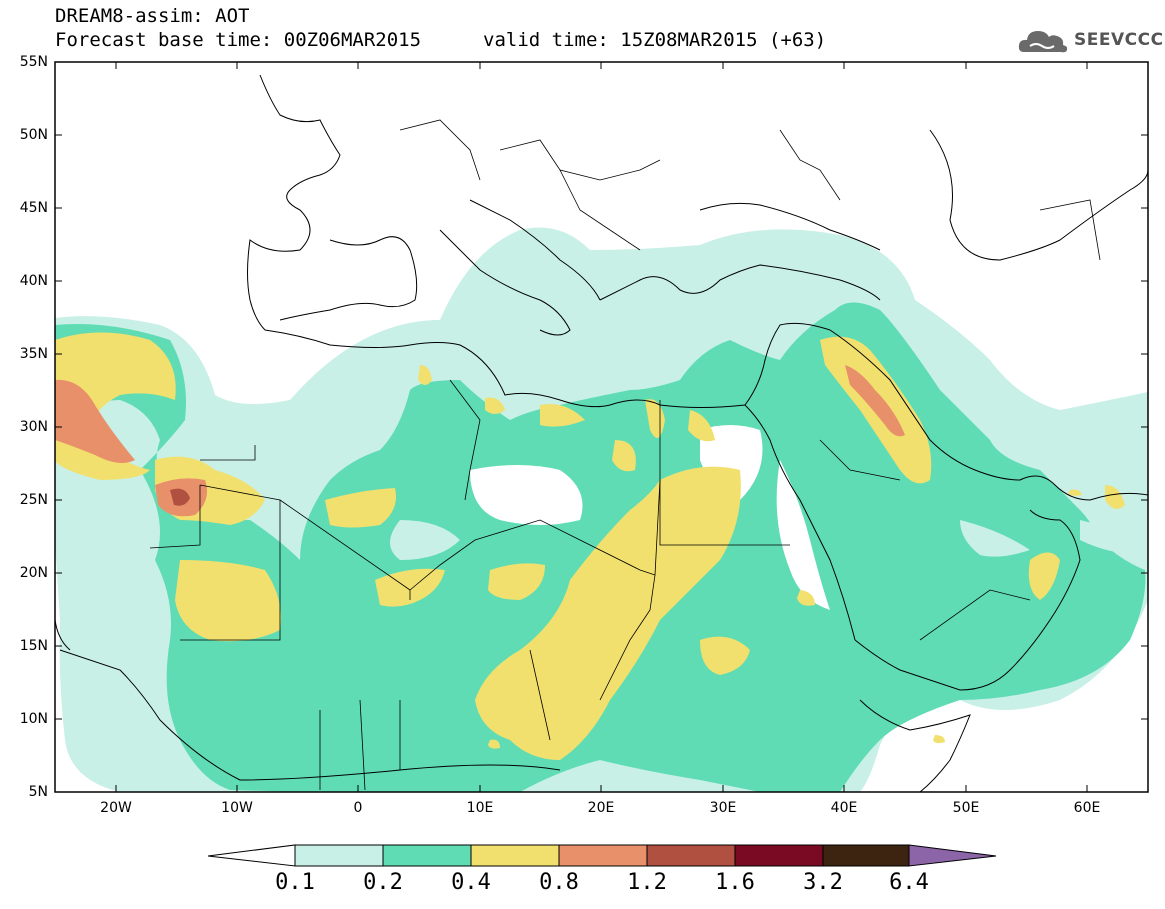 The image size is (1165, 909). Describe the element at coordinates (33, 281) in the screenshot. I see `lat-label: 40N` at that location.